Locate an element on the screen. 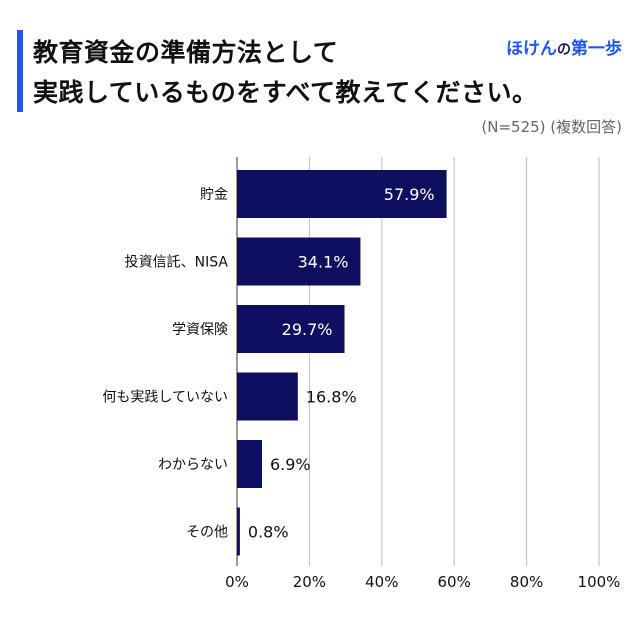  brand-logo: ほけんの第一歩 is located at coordinates (564, 46).